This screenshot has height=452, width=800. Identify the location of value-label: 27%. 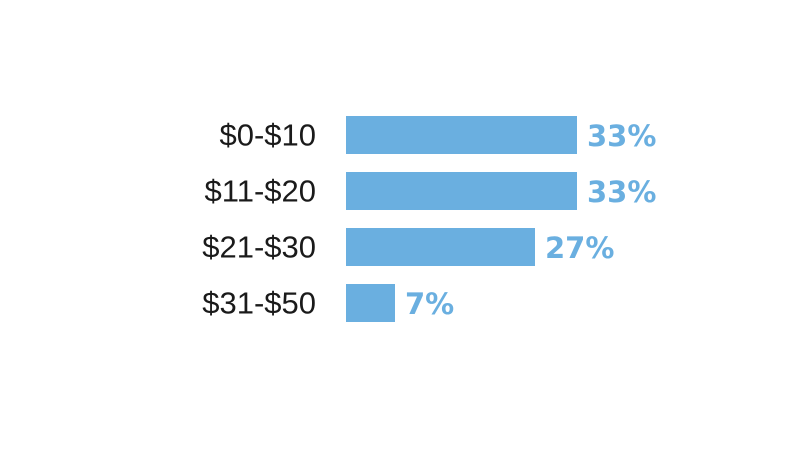
(579, 248).